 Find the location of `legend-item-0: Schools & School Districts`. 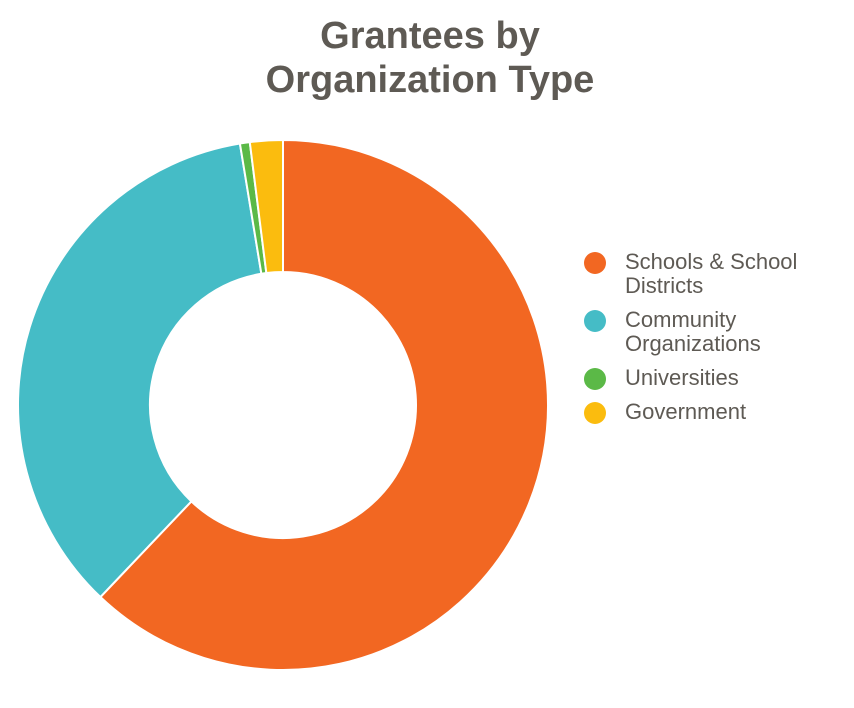

legend-item-0: Schools & School Districts is located at coordinates (714, 274).